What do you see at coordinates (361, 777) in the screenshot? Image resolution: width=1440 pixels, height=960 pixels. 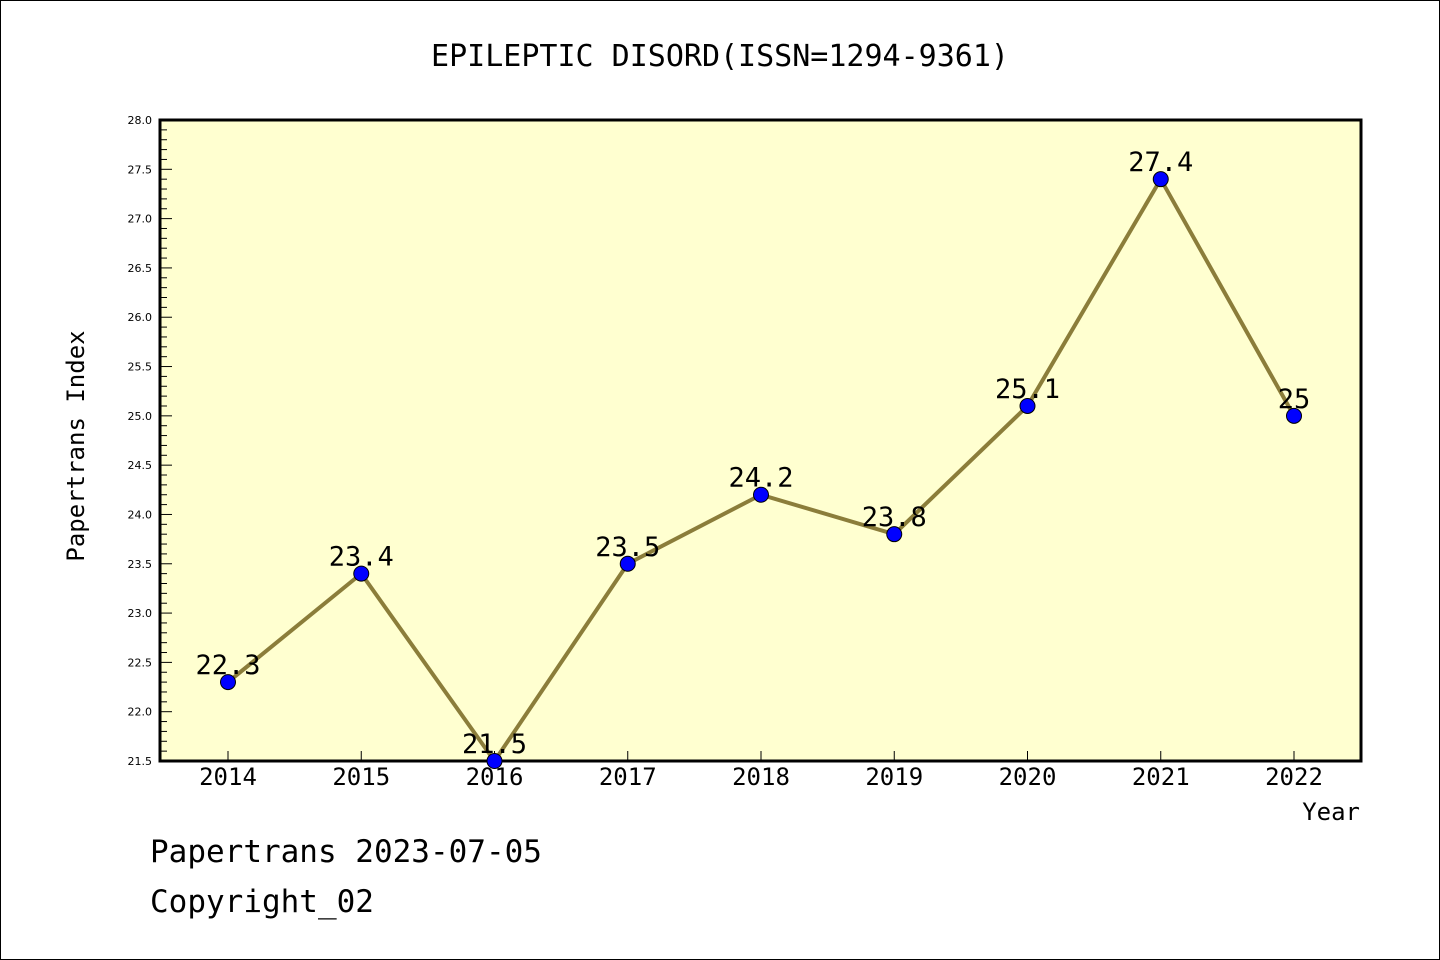 I see `x-tick-label: 2015` at bounding box center [361, 777].